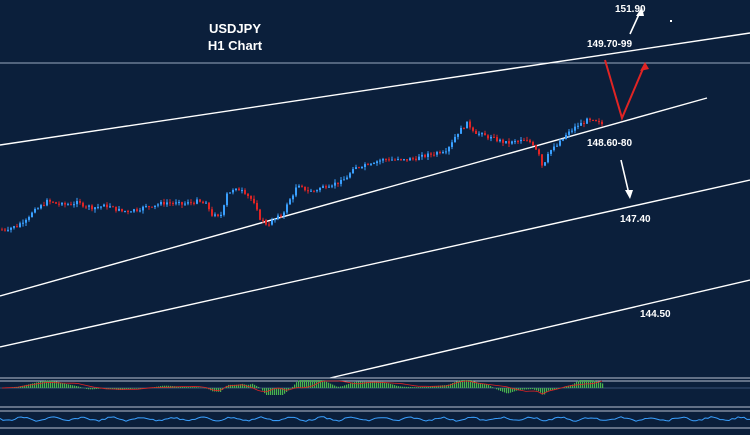 This screenshot has height=435, width=750. What do you see at coordinates (235, 45) in the screenshot?
I see `chart-subtitle: H1 Chart` at bounding box center [235, 45].